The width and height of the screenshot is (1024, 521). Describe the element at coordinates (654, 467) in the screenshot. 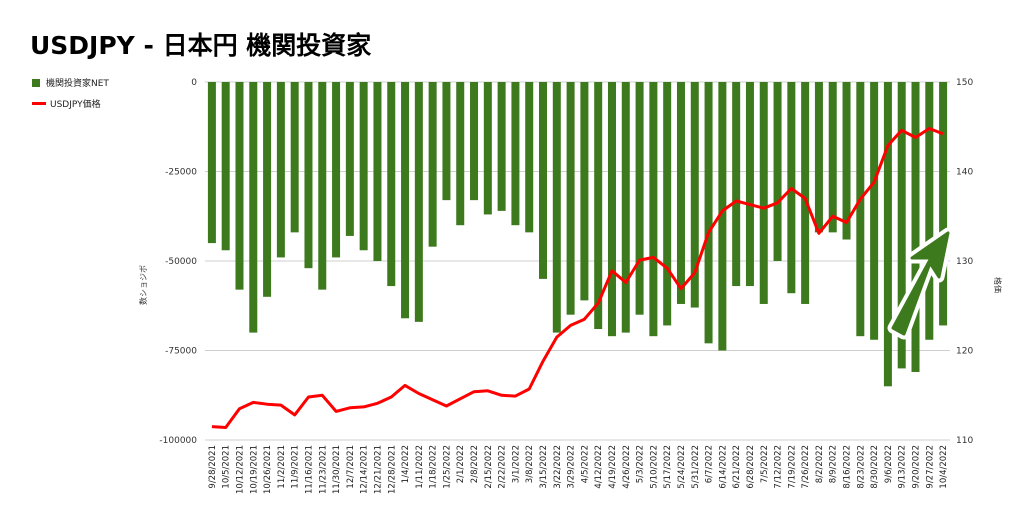

I see `x-tick-label: 5/10/2022` at that location.